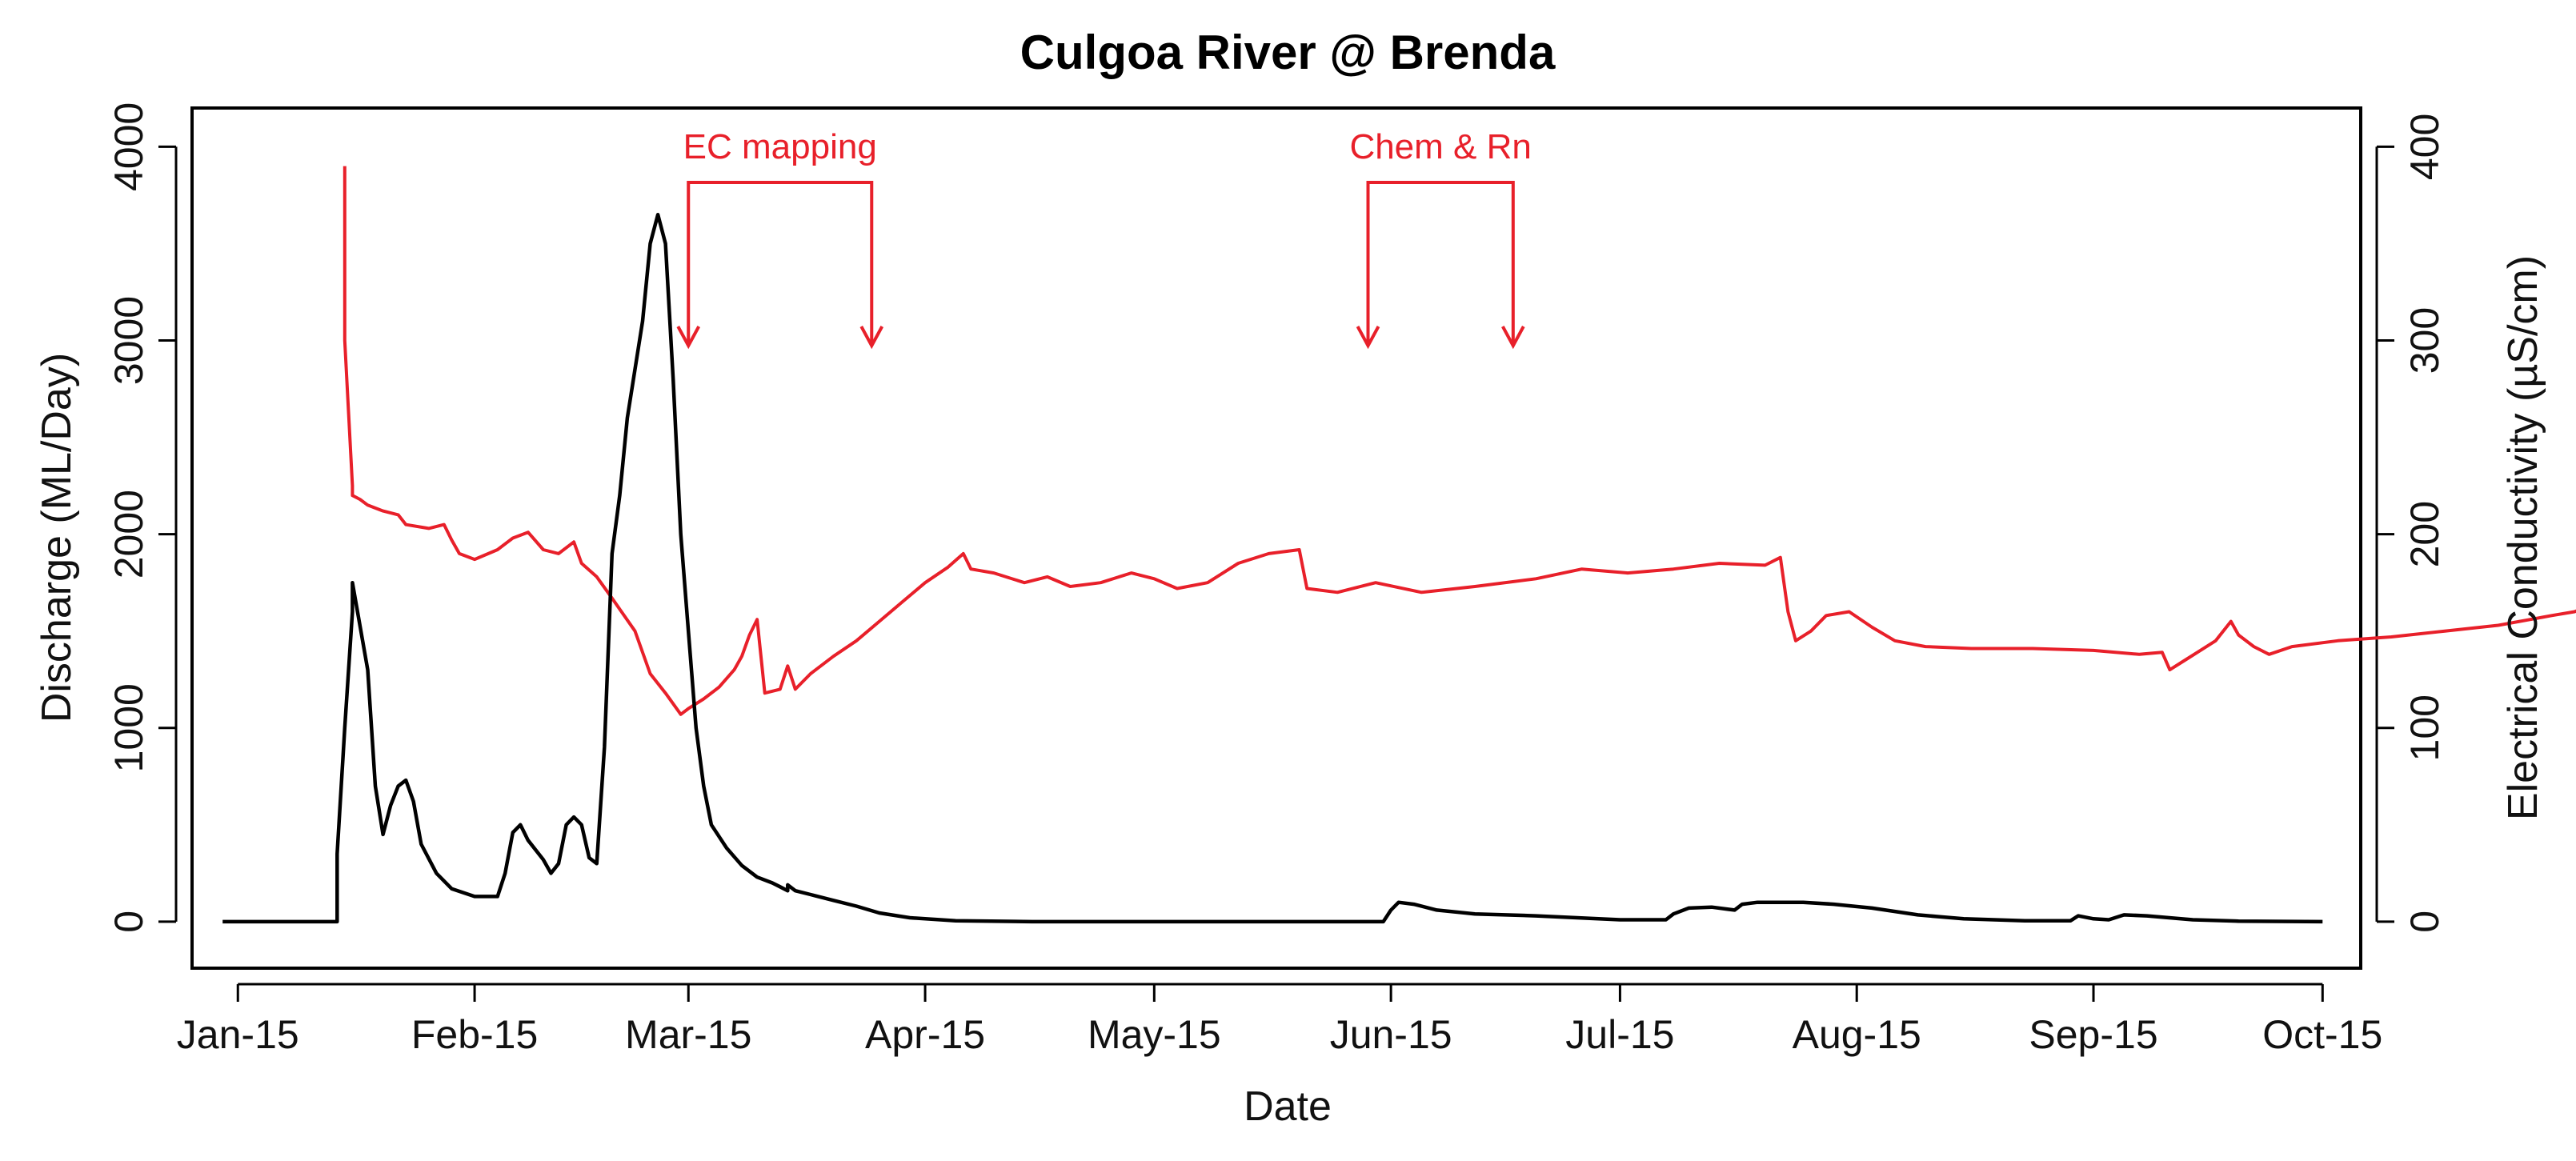 The height and width of the screenshot is (1161, 2576). What do you see at coordinates (1619, 1034) in the screenshot?
I see `x-tick-label: Jul-15` at bounding box center [1619, 1034].